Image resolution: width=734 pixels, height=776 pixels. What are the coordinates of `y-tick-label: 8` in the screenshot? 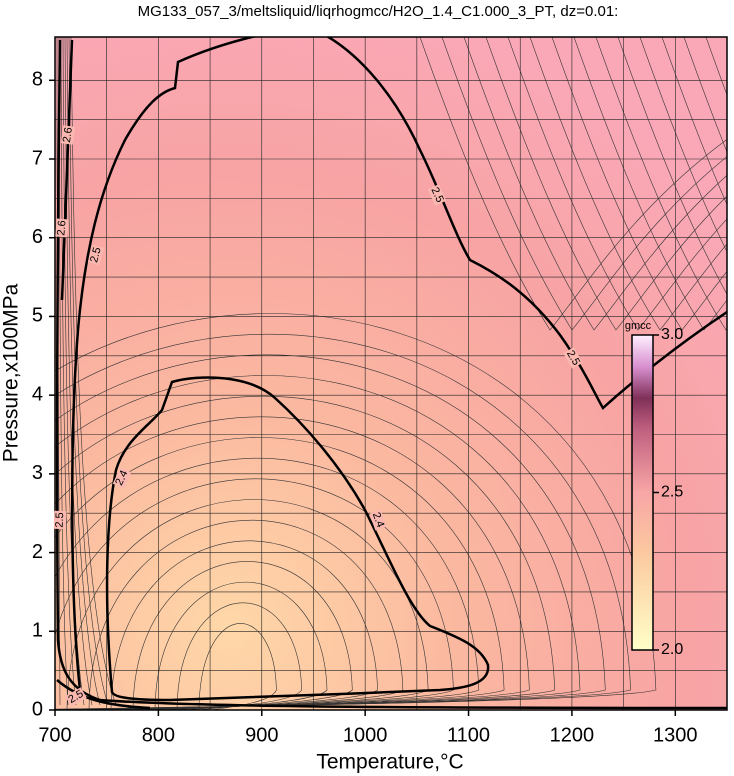 It's located at (37, 80).